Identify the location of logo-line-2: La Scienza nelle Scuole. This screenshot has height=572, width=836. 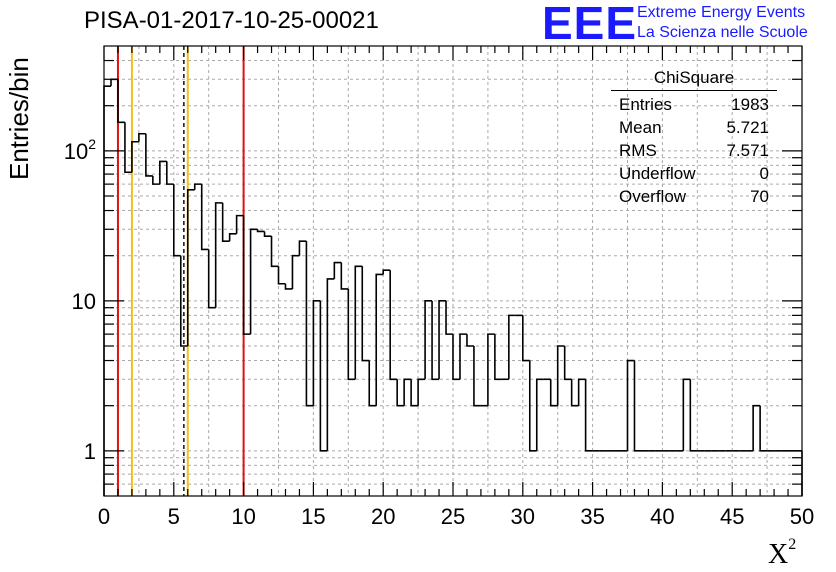
(722, 32).